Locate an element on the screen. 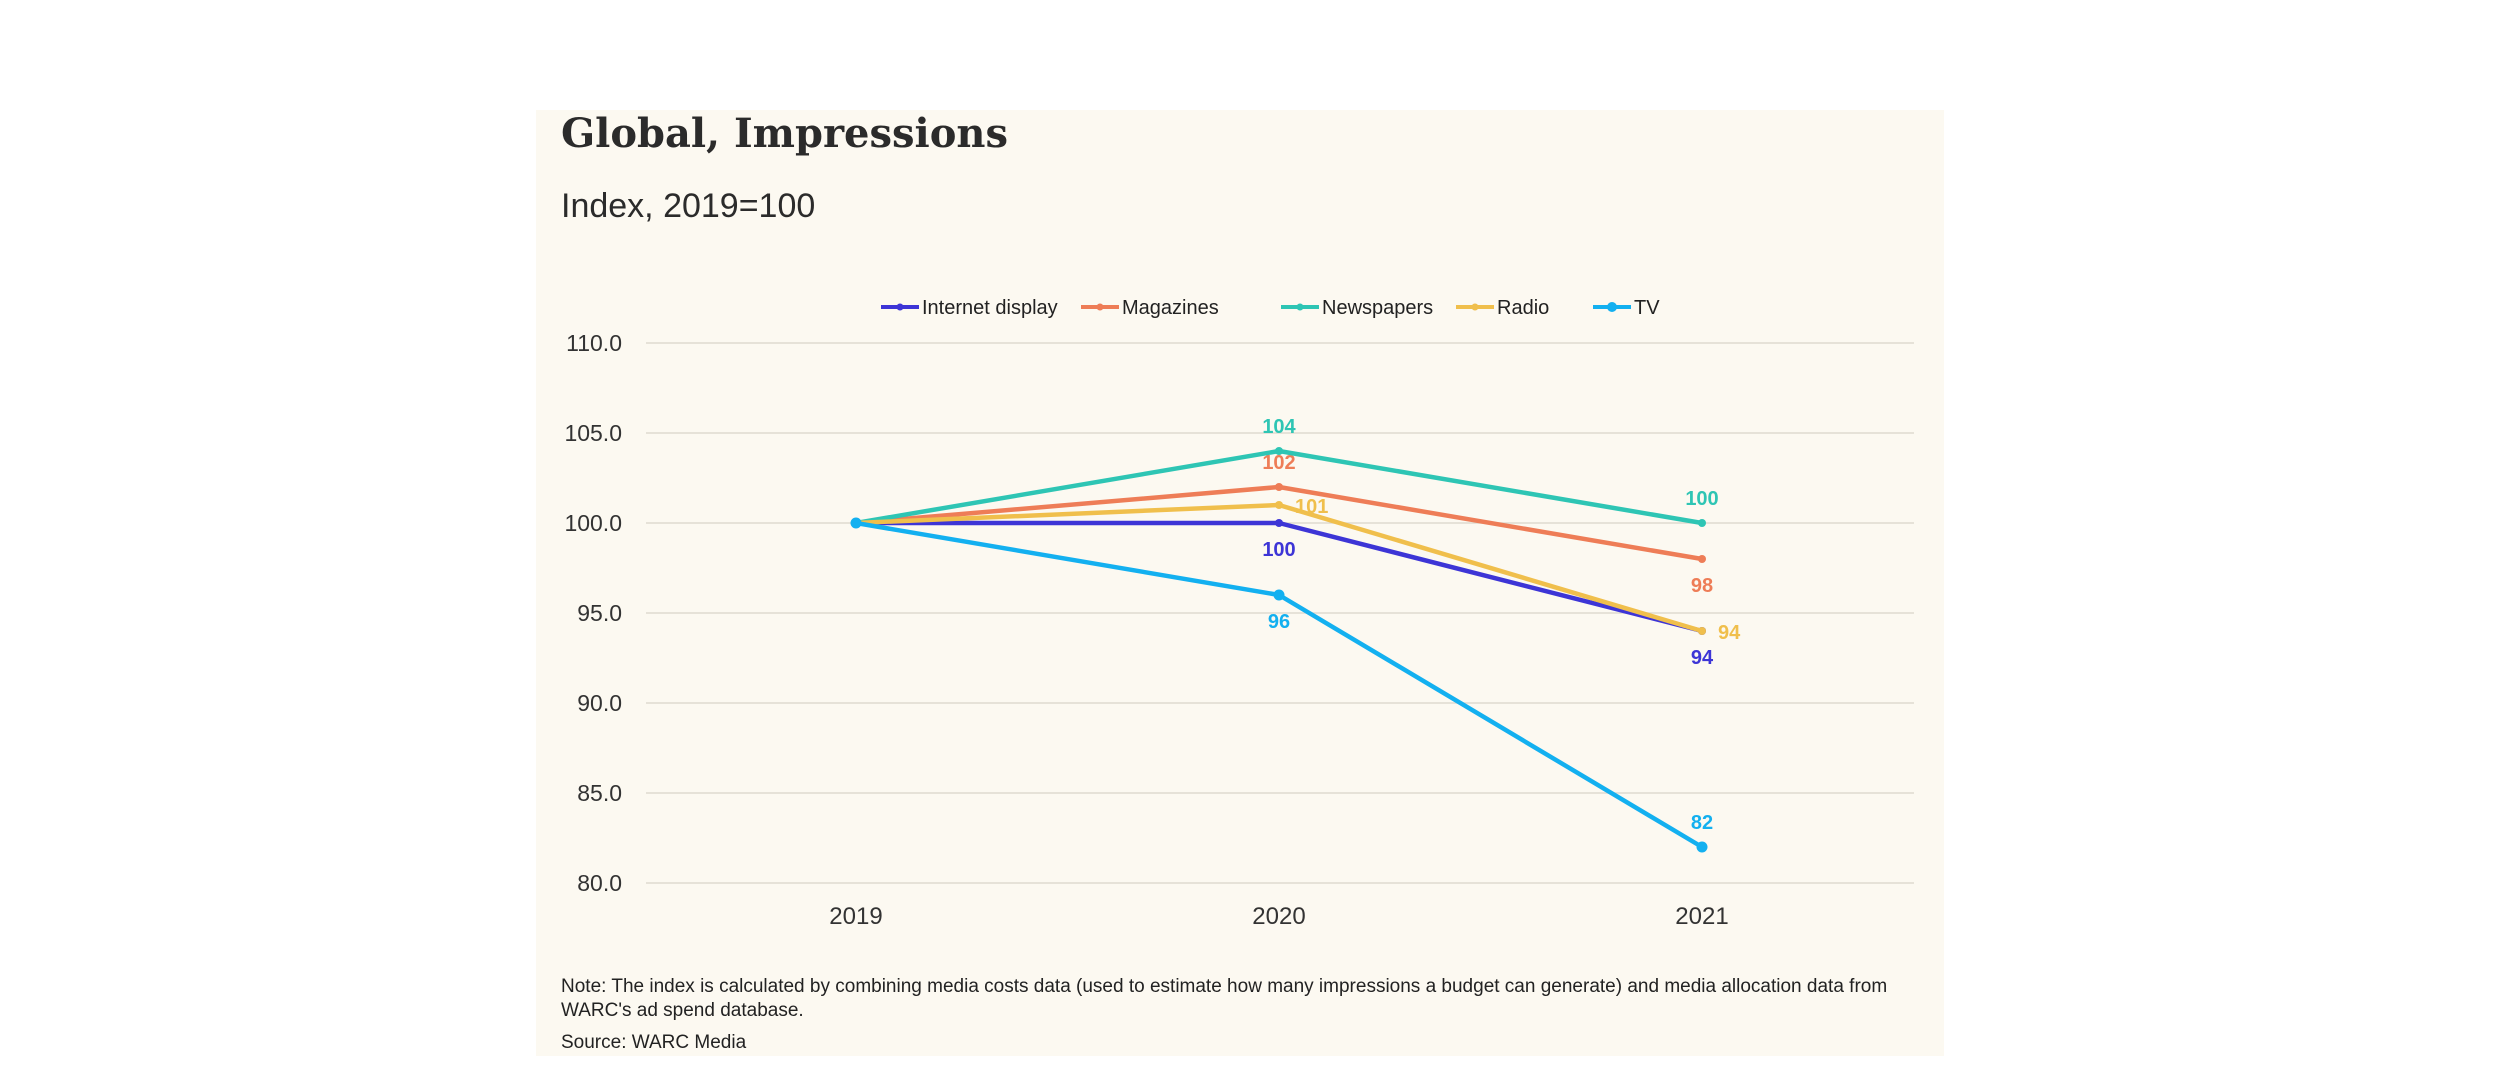  x-tick-label: 2019 is located at coordinates (855, 916).